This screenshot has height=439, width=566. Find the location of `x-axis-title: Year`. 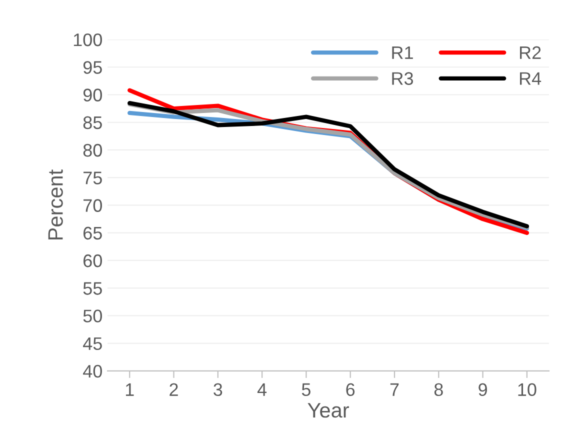

x-axis-title: Year is located at coordinates (328, 410).